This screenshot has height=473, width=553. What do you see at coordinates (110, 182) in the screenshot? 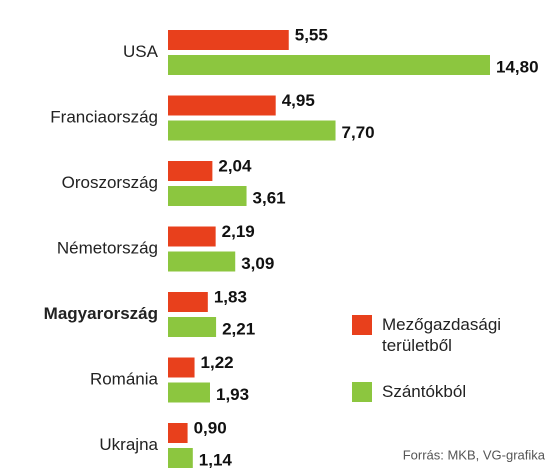
I see `category-label: Oroszország` at bounding box center [110, 182].